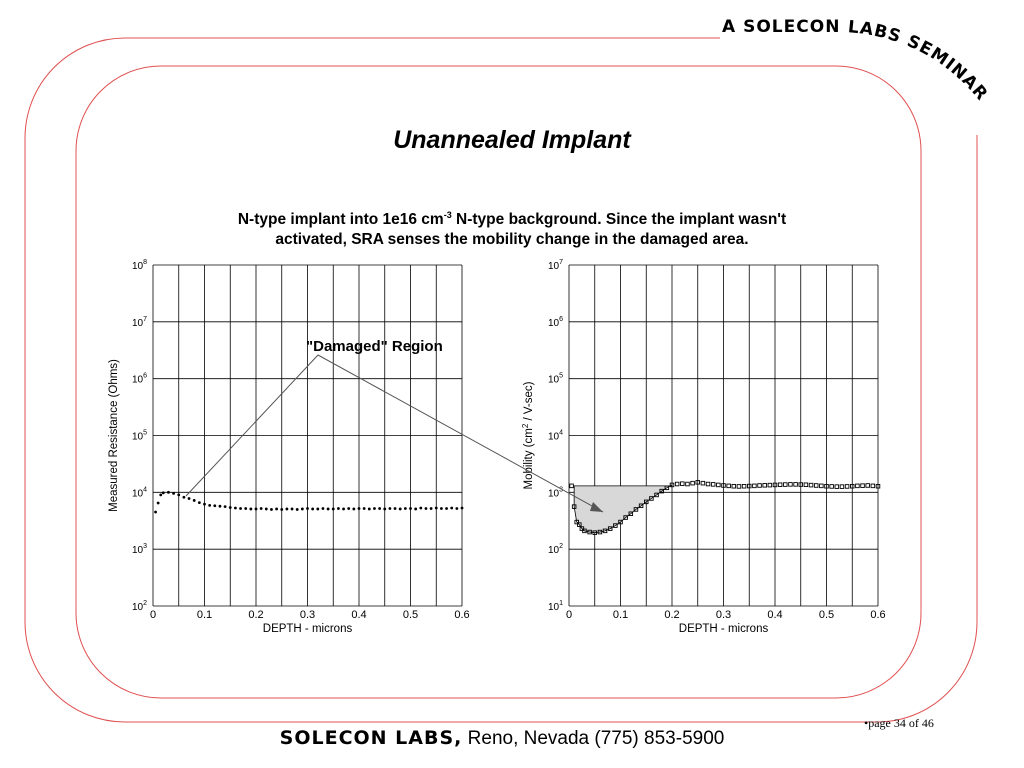 Image resolution: width=1024 pixels, height=768 pixels. I want to click on x-tick-label: 0, so click(153, 615).